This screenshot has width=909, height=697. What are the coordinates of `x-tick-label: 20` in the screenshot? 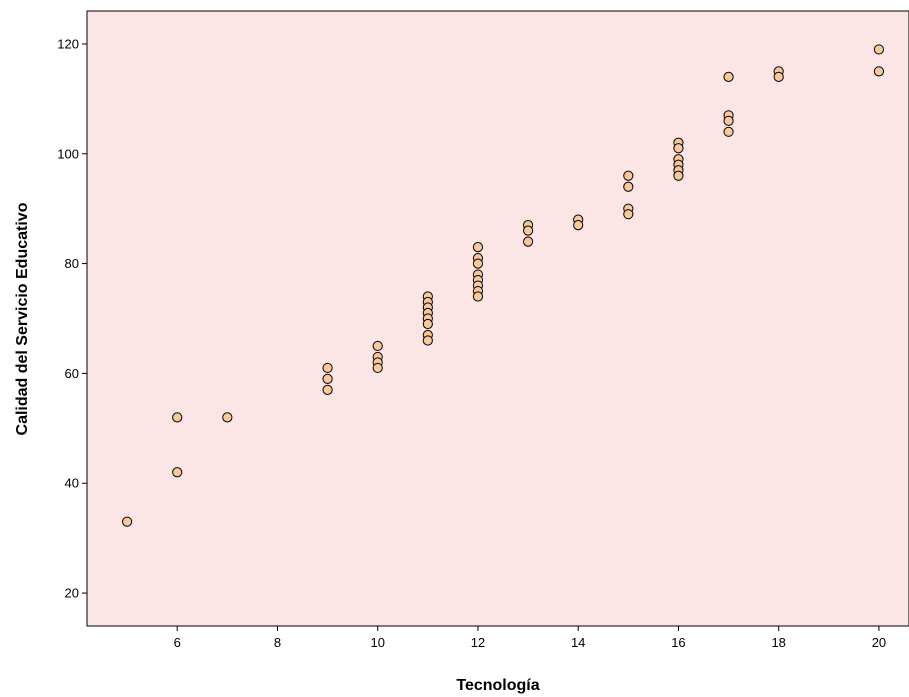 It's located at (879, 642).